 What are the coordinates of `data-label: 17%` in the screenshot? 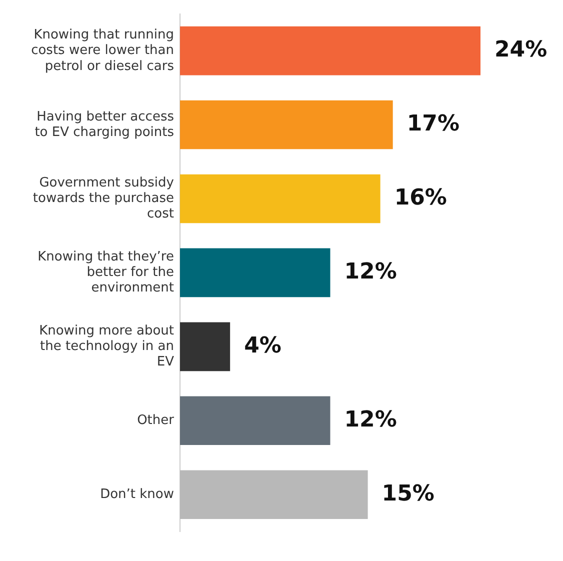 It's located at (433, 123).